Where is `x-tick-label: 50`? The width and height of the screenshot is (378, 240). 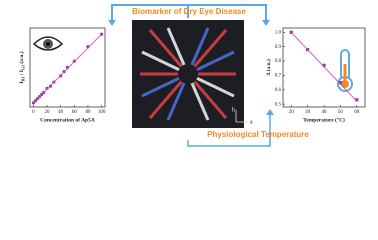 x-tick-label: 50 is located at coordinates (341, 112).